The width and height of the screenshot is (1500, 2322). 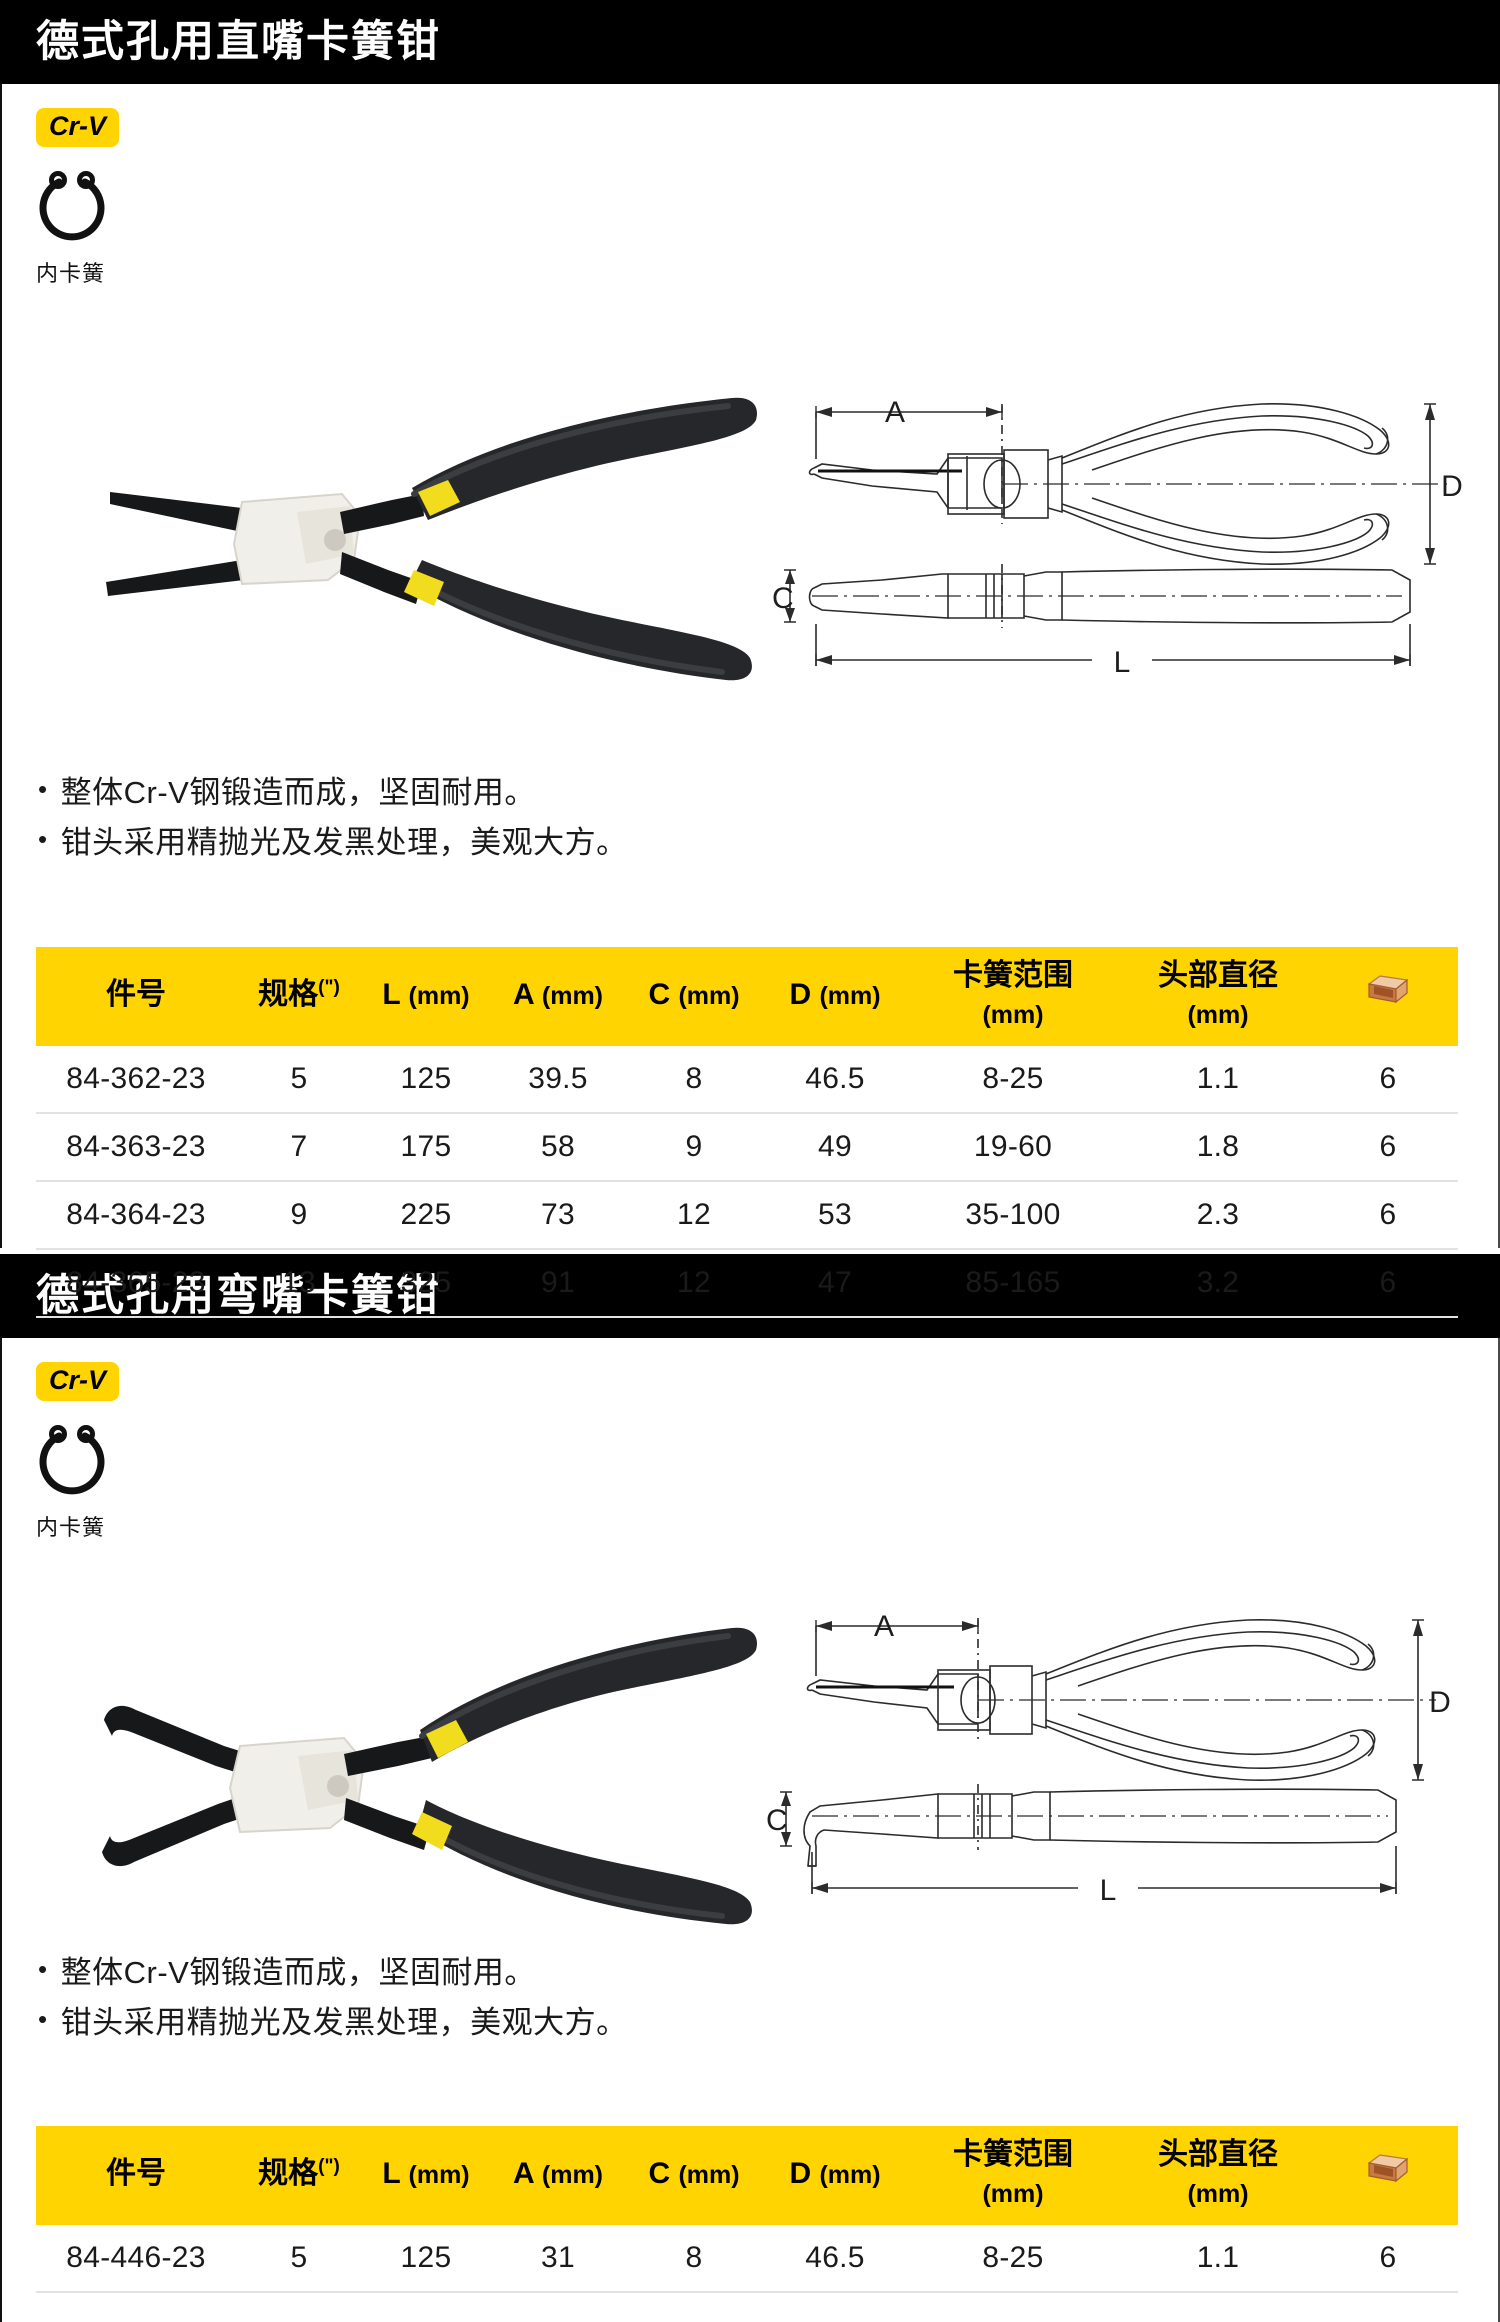 I want to click on col-header-a: A (mm), so click(x=558, y=996).